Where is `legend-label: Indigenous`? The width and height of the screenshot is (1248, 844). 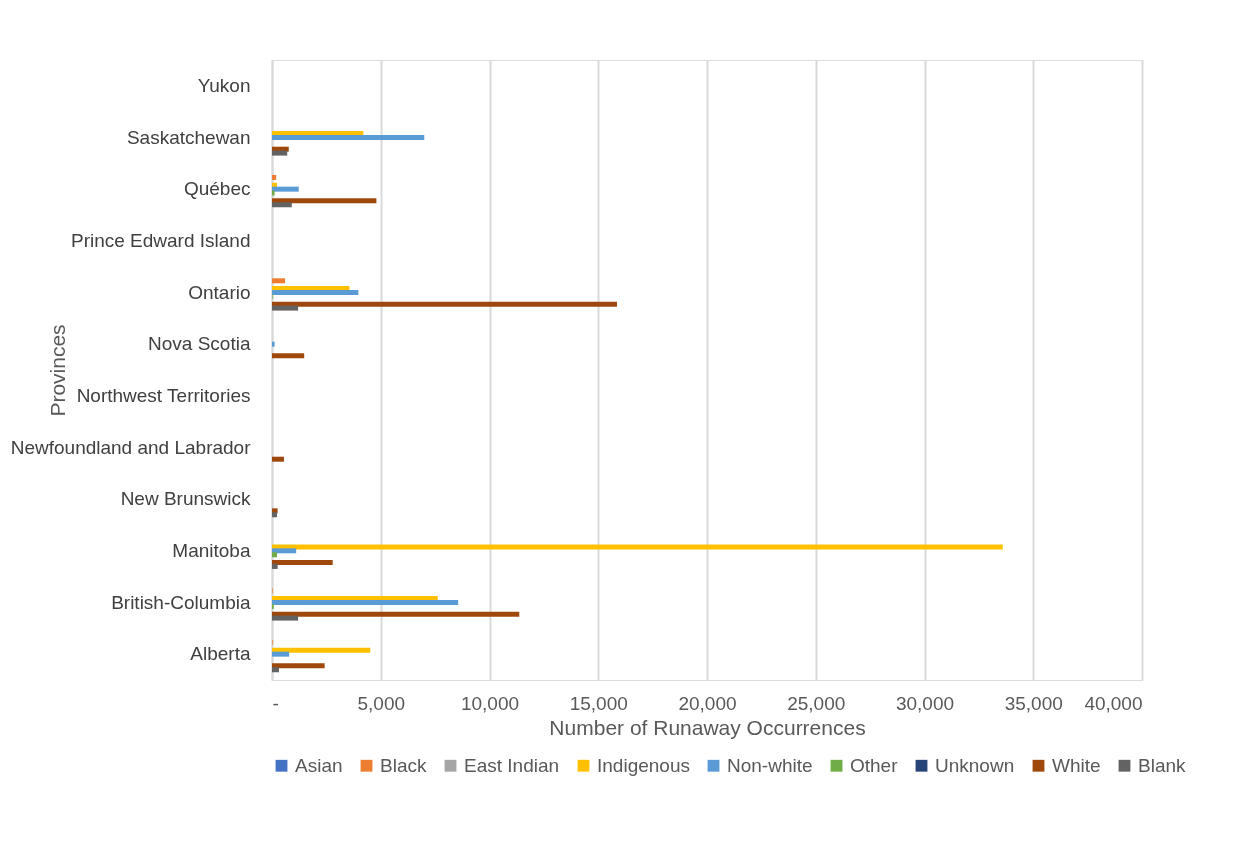
legend-label: Indigenous is located at coordinates (643, 765).